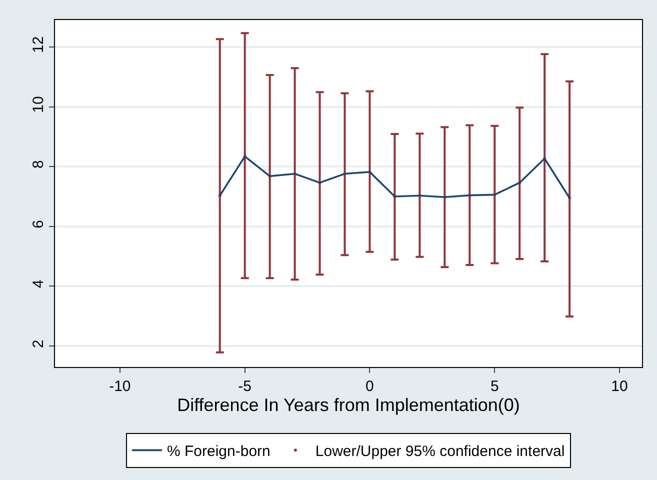  Describe the element at coordinates (38, 164) in the screenshot. I see `y-tick-label: 8` at that location.